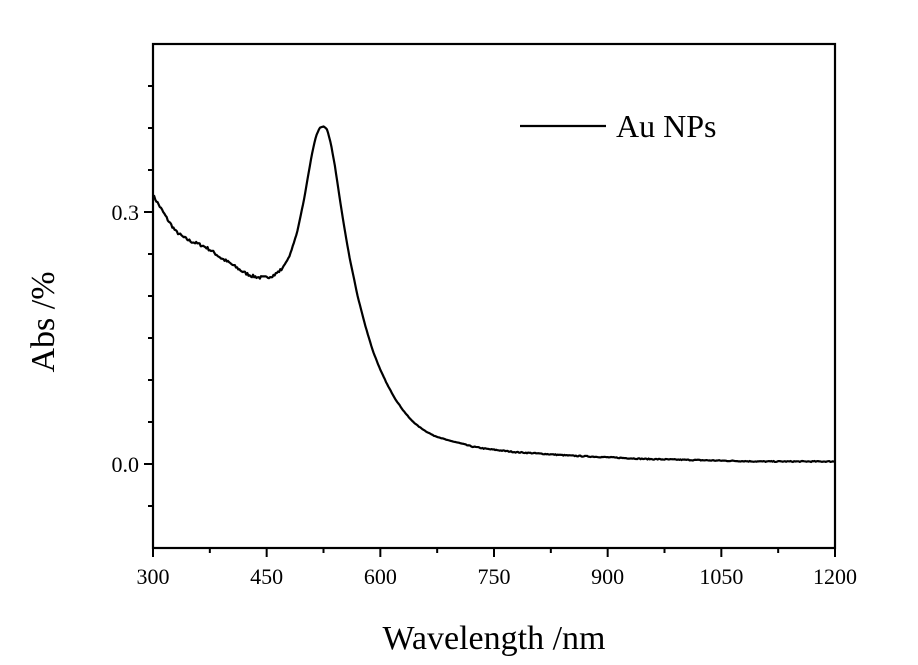 This screenshot has width=918, height=665. What do you see at coordinates (126, 464) in the screenshot?
I see `y-tick-label: 0.0` at bounding box center [126, 464].